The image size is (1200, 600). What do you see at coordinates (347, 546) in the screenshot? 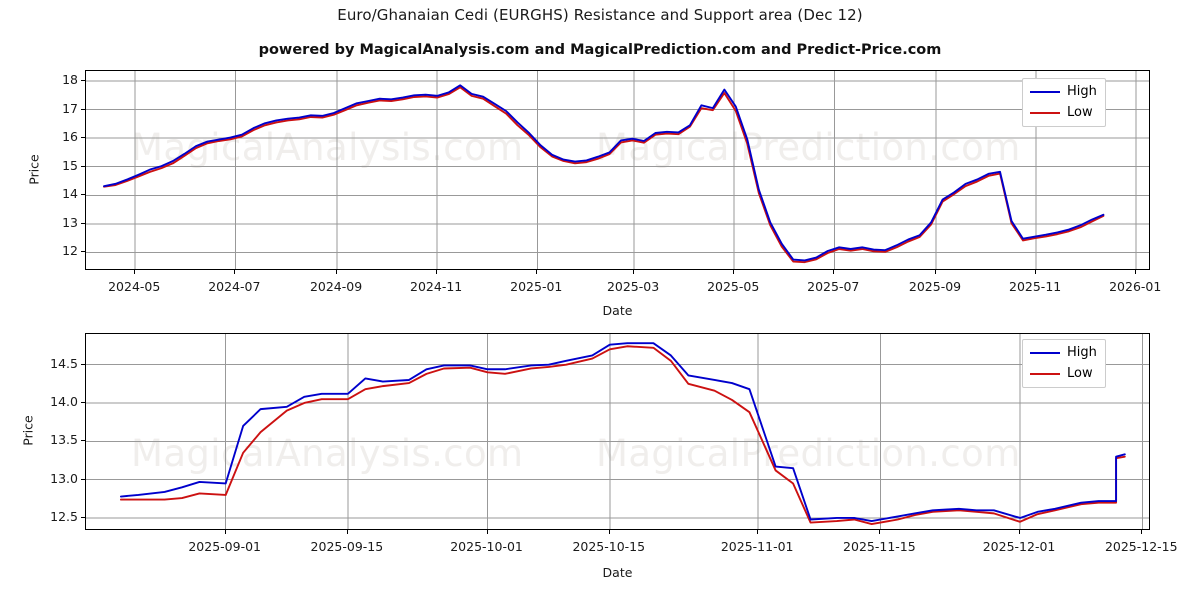
I see `x-tick-label: 2025-09-15` at bounding box center [347, 546].